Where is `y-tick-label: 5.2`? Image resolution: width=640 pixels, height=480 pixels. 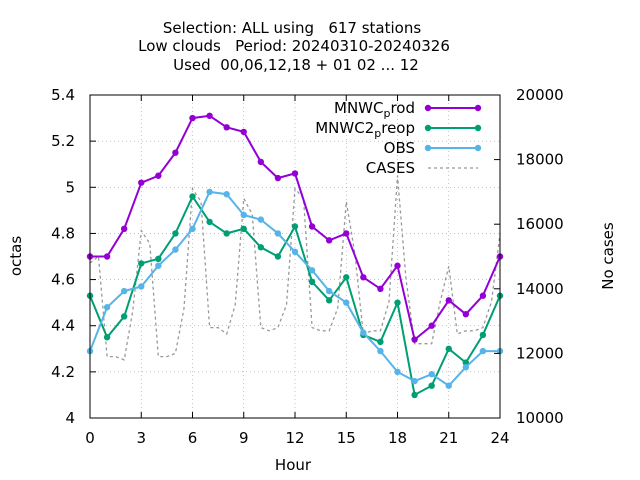 y-tick-label: 5.2 is located at coordinates (63, 141).